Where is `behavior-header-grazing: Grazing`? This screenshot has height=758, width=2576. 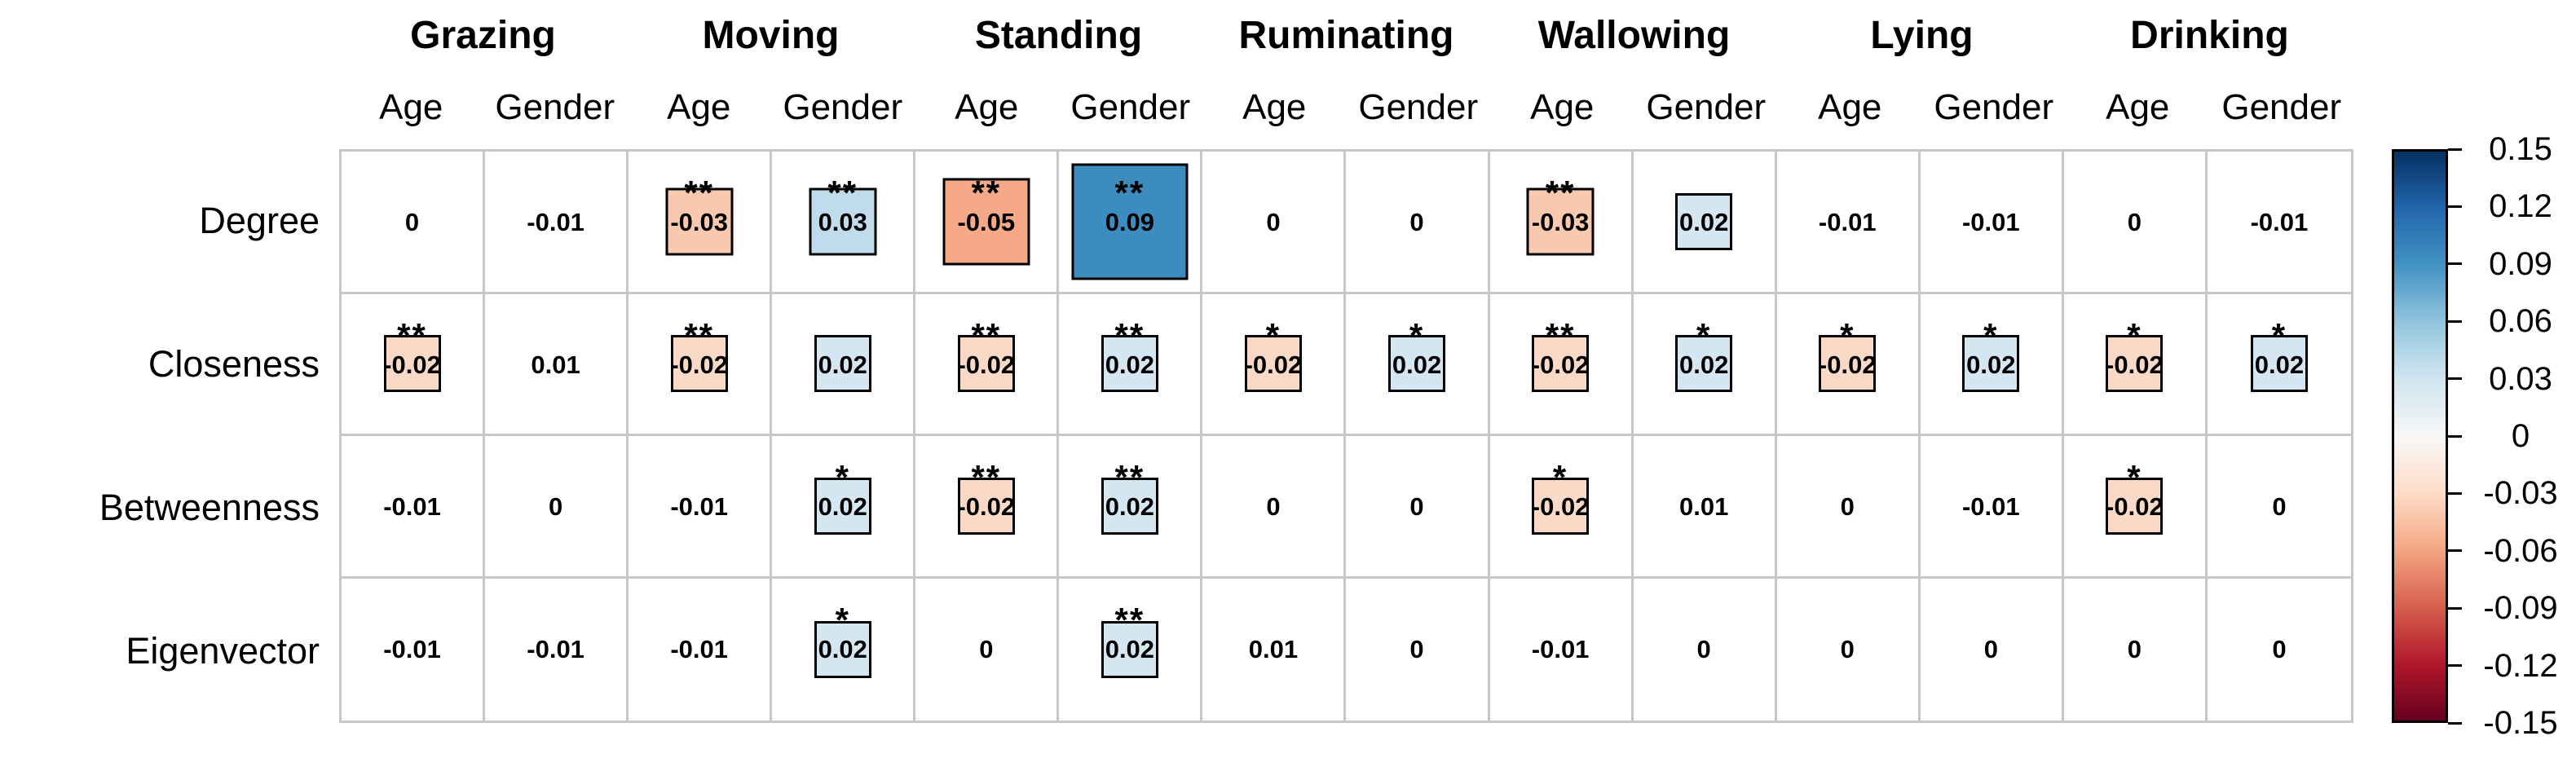 behavior-header-grazing: Grazing is located at coordinates (483, 36).